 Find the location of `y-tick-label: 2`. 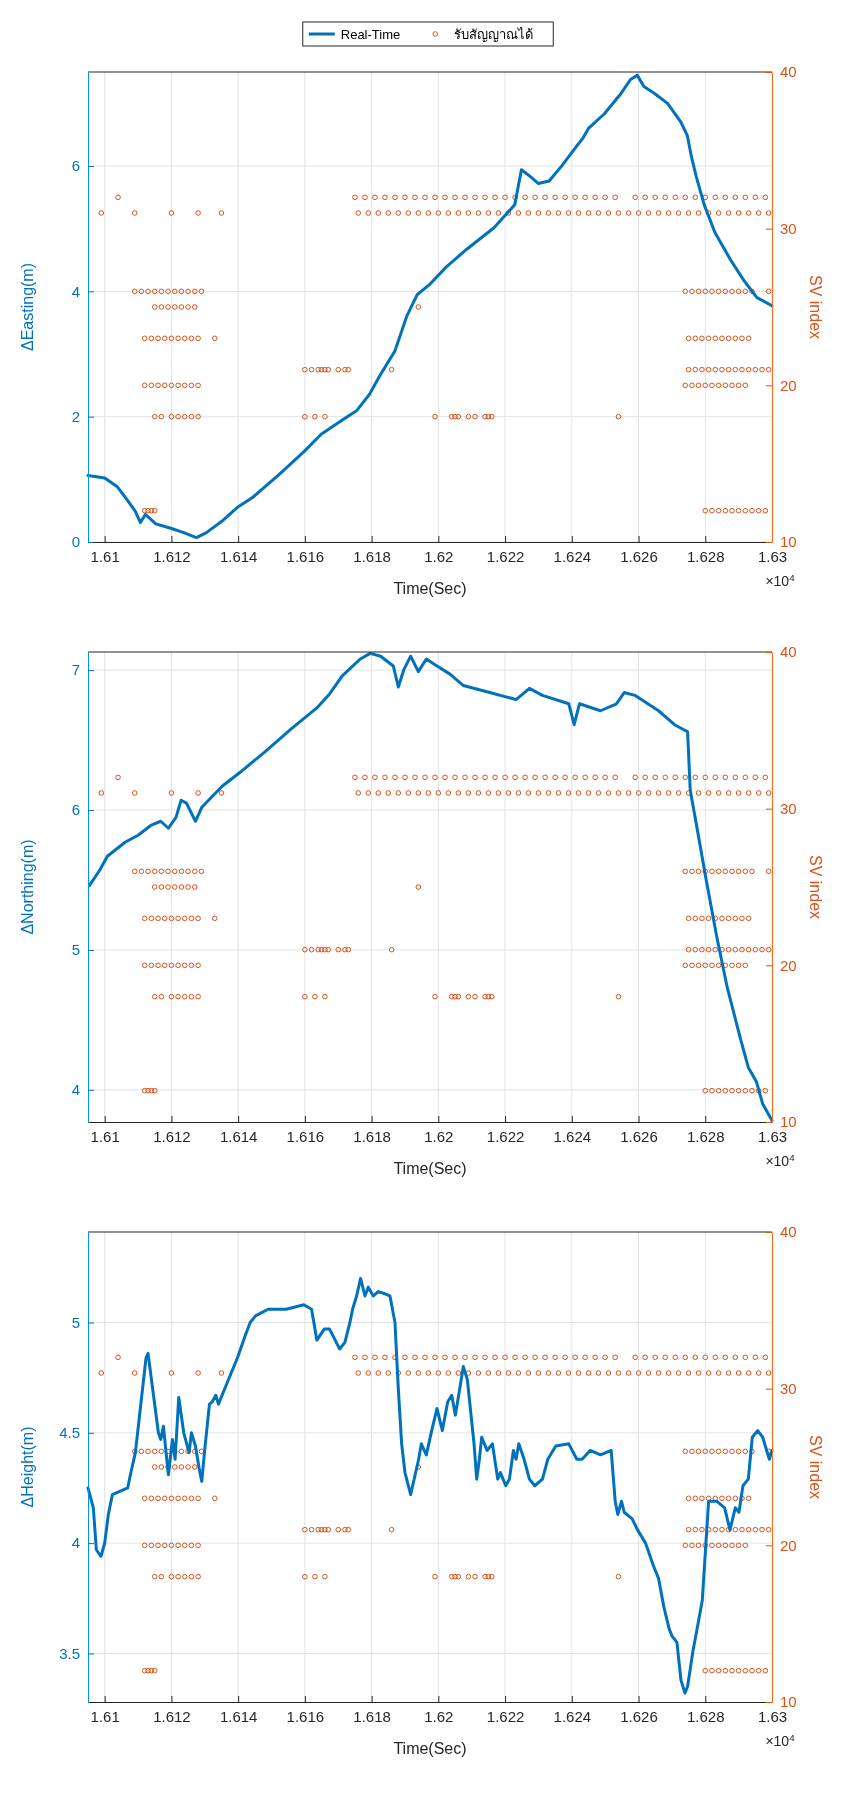

y-tick-label: 2 is located at coordinates (75, 416).